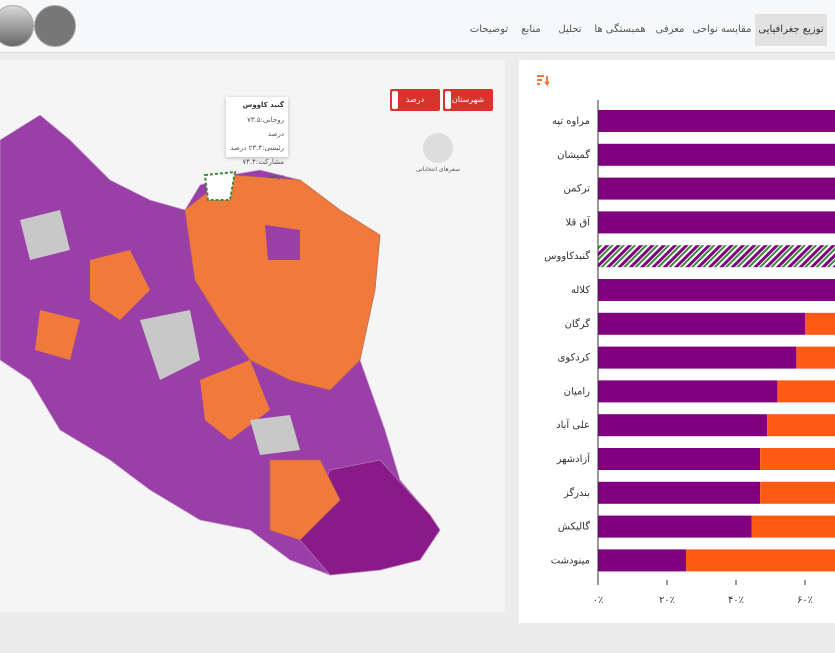 The image size is (835, 653). I want to click on y-tick-label: رامیان, so click(577, 391).